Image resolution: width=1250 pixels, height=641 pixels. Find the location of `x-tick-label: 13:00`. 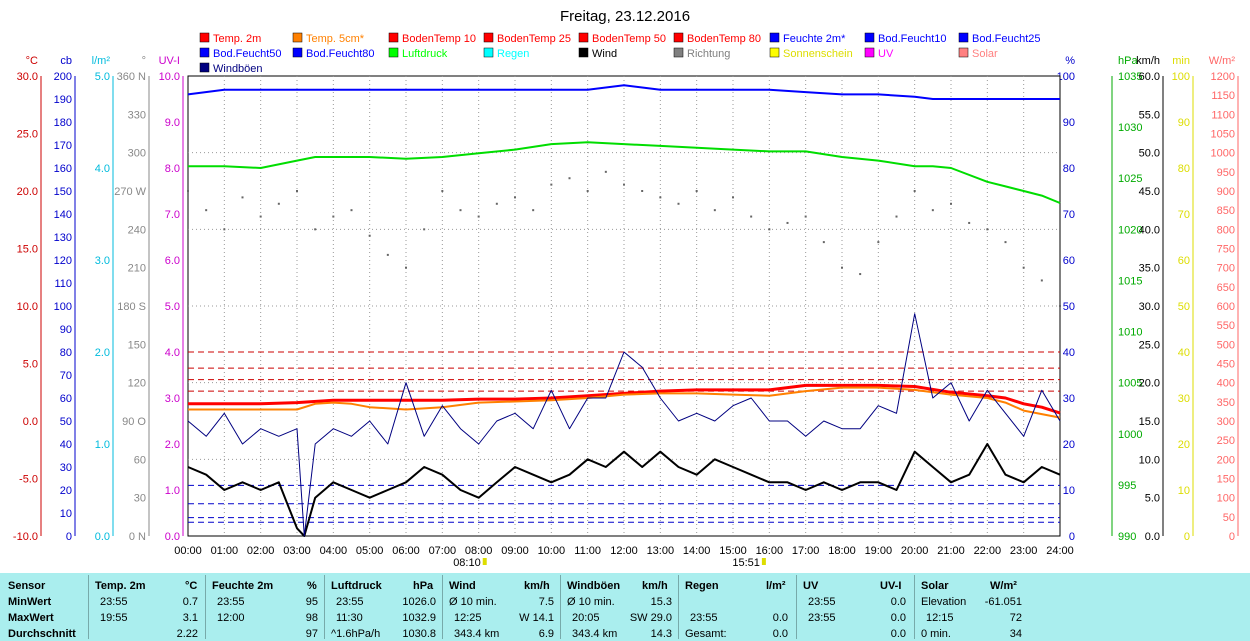

x-tick-label: 13:00 is located at coordinates (661, 551).